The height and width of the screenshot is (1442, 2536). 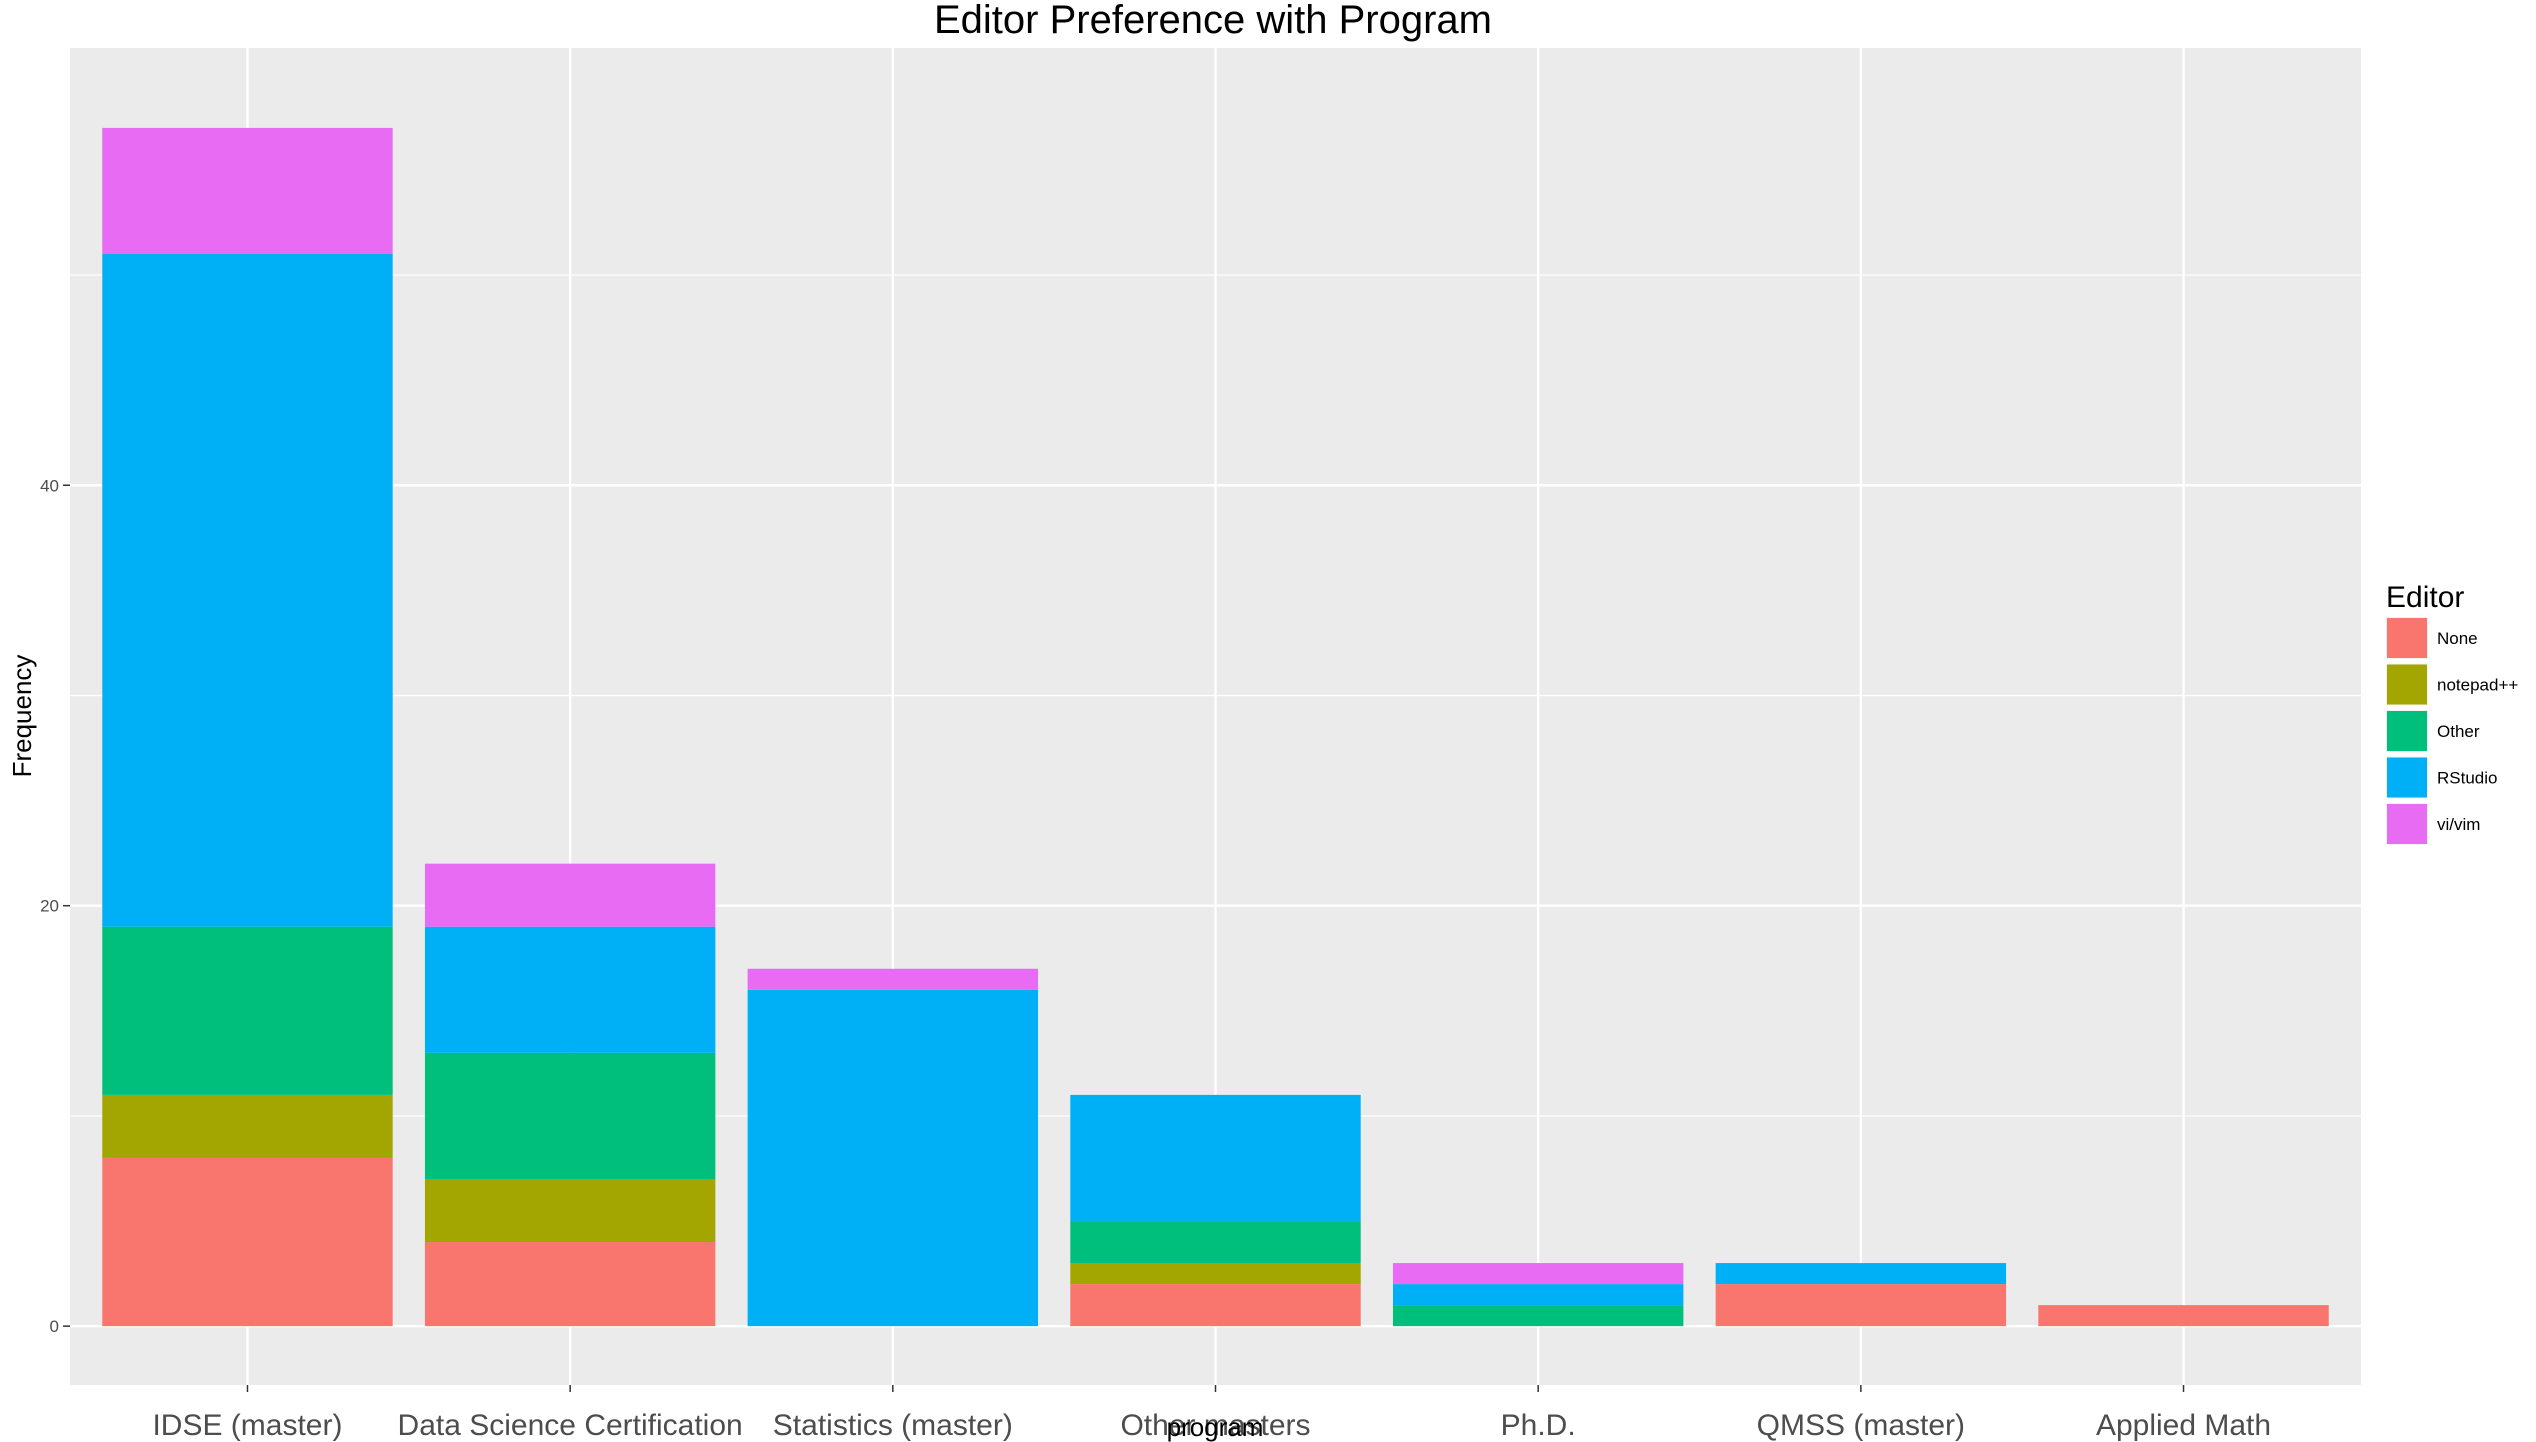 I want to click on x-tick-label: Applied Math, so click(x=2183, y=1425).